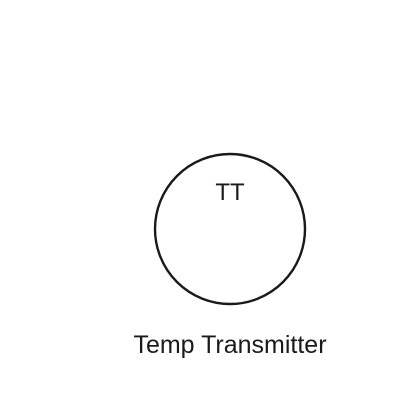 The width and height of the screenshot is (400, 400). I want to click on instrument-bubble-svg: TT, so click(230, 229).